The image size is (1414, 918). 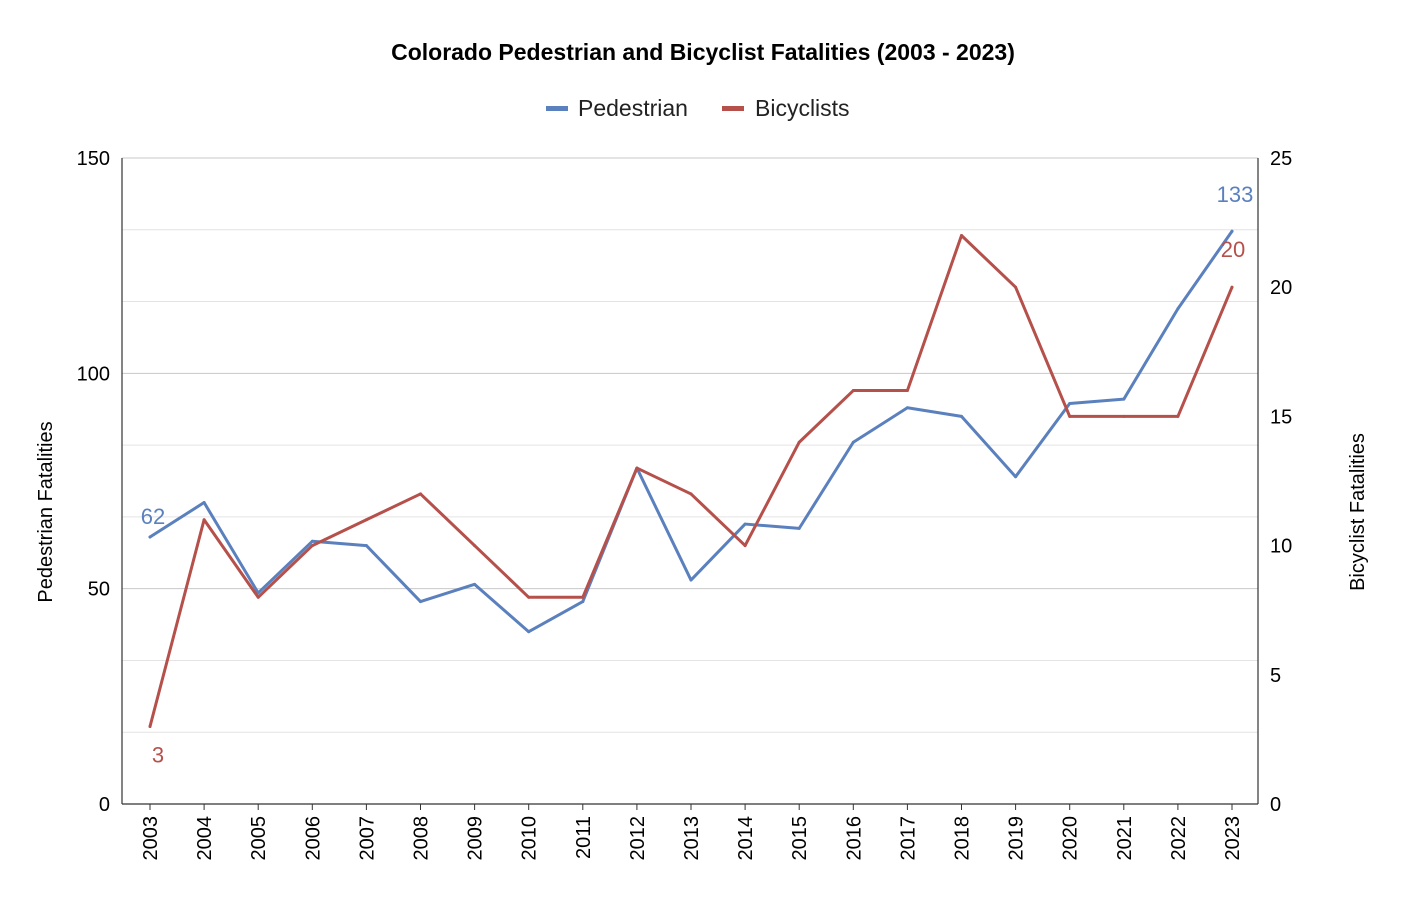 What do you see at coordinates (1275, 676) in the screenshot?
I see `y-tick-label-right: 5` at bounding box center [1275, 676].